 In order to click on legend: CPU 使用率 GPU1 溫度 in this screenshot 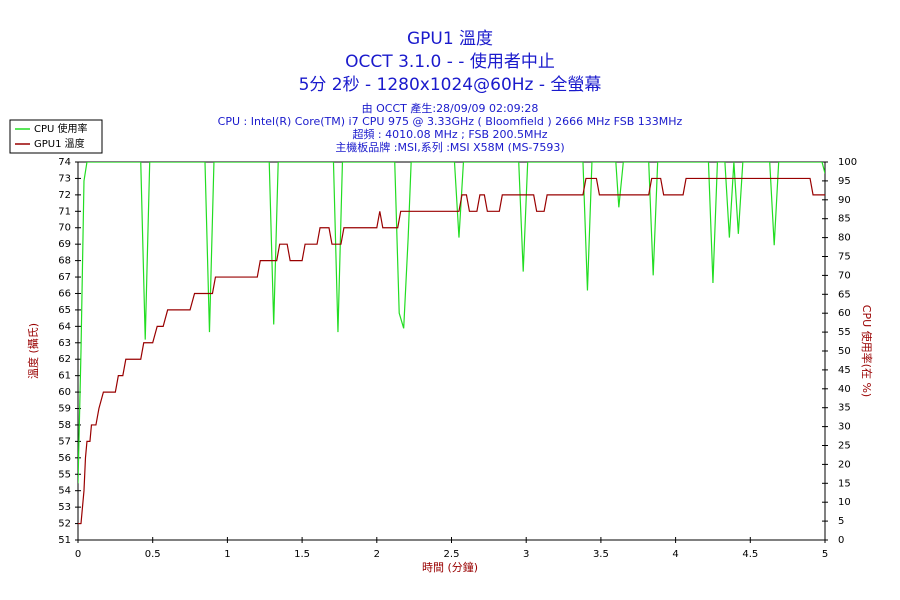, I will do `click(56, 136)`.